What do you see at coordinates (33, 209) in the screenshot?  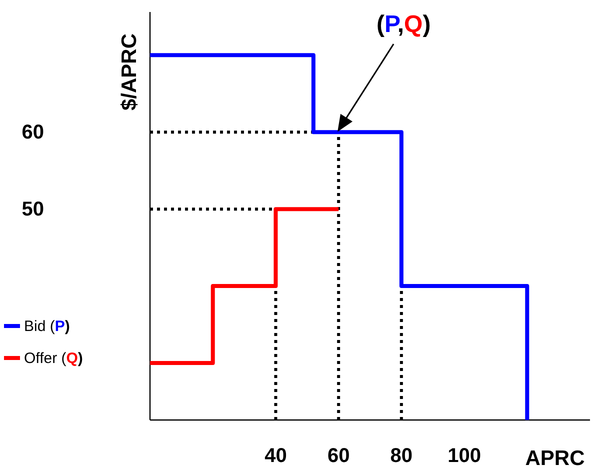 I see `y-tick-label: 50` at bounding box center [33, 209].